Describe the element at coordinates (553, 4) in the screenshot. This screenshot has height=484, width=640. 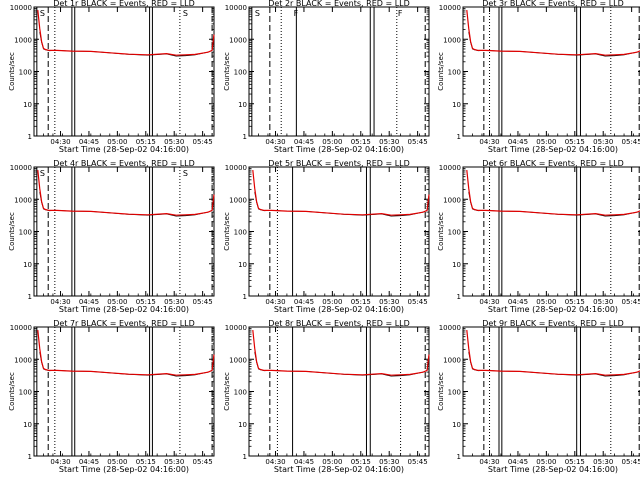
I see `chart-title: Det 3r BLACK = Events, RED = LLD` at that location.